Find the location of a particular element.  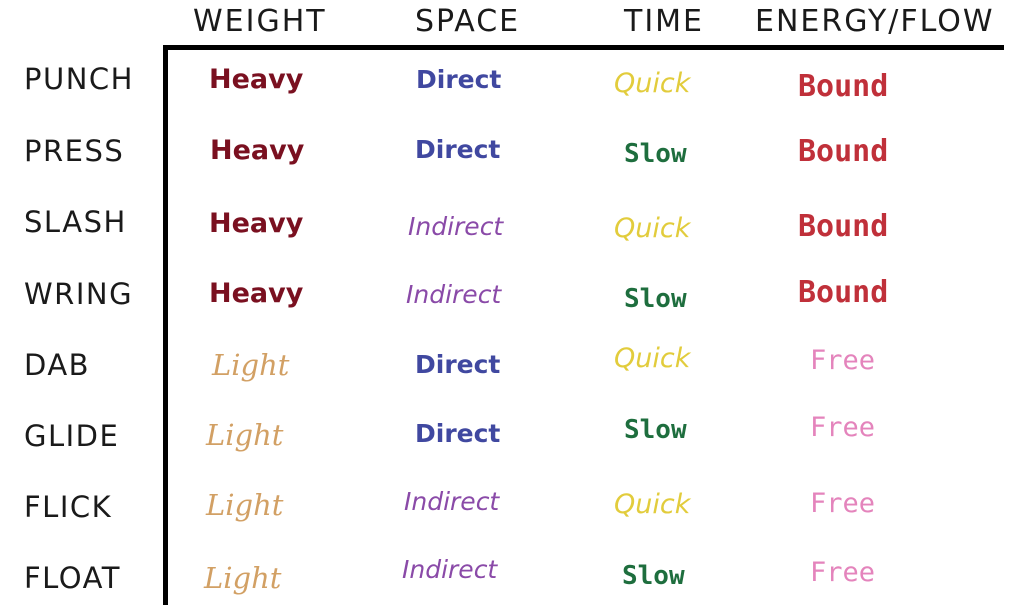

header-divider is located at coordinates (583, 47).